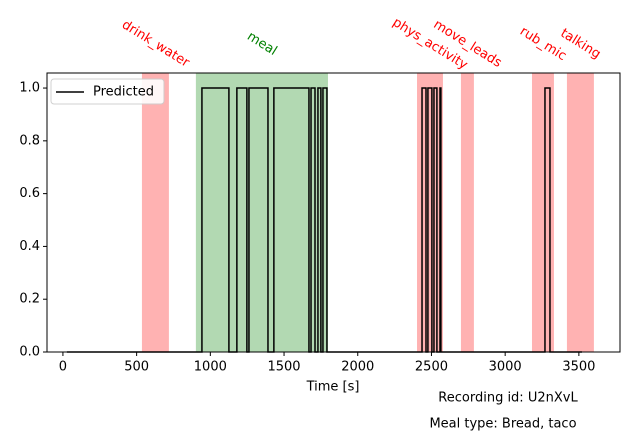 This screenshot has height=442, width=630. I want to click on y-tick-label: 0.2, so click(29, 299).